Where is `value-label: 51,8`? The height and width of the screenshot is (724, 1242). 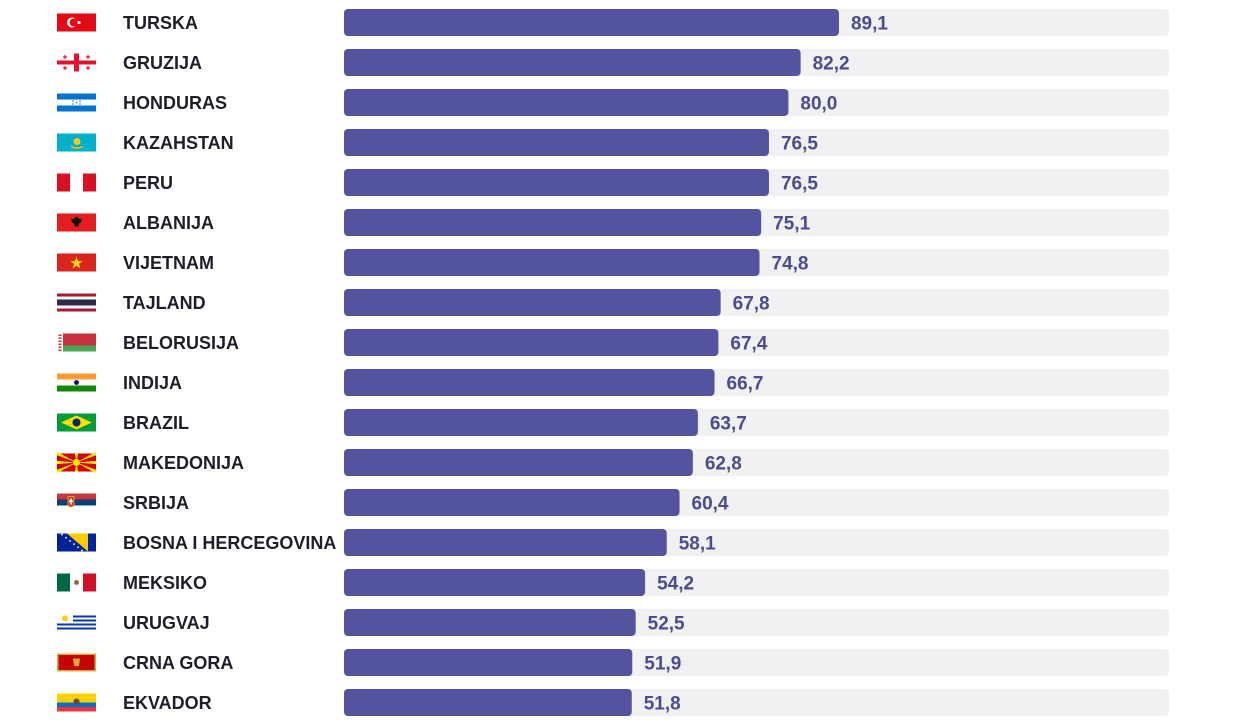 value-label: 51,8 is located at coordinates (662, 704).